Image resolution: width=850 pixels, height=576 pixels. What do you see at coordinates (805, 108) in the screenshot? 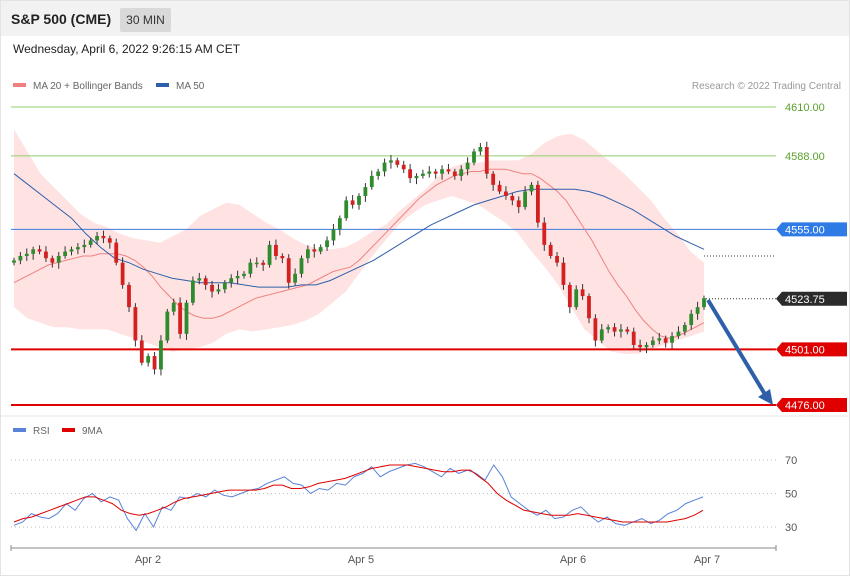
I see `level-label-4610.00: 4610.00` at bounding box center [805, 108].